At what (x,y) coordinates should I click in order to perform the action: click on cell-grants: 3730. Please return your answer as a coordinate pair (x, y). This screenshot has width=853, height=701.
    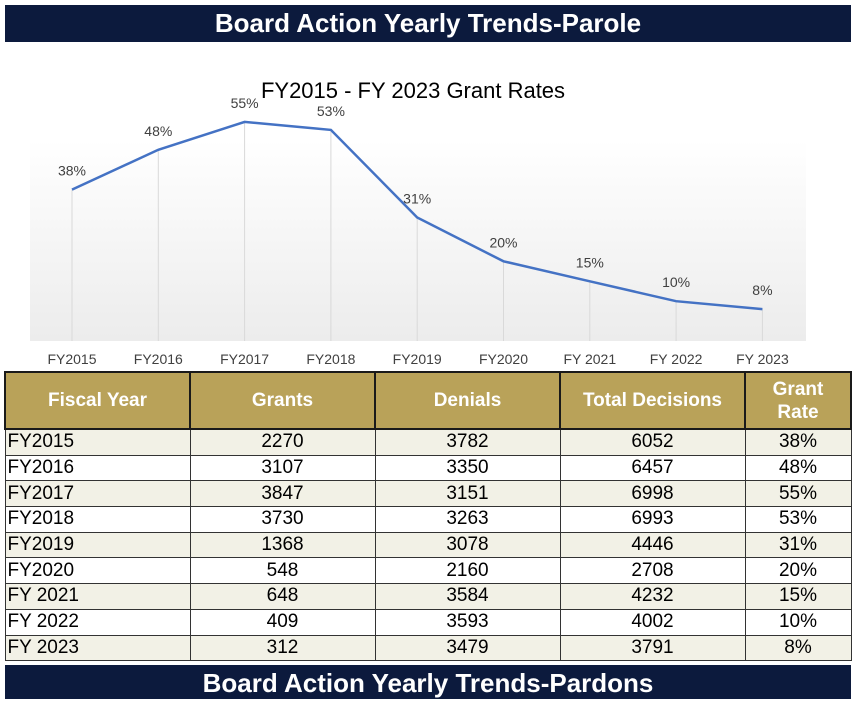
    Looking at the image, I should click on (282, 519).